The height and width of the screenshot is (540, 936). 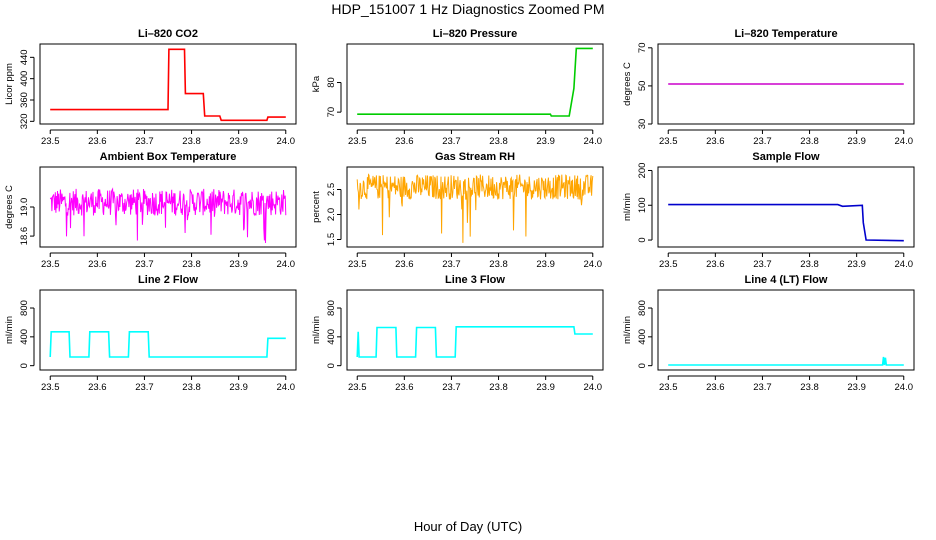 I want to click on y-tick-label: 100, so click(x=642, y=205).